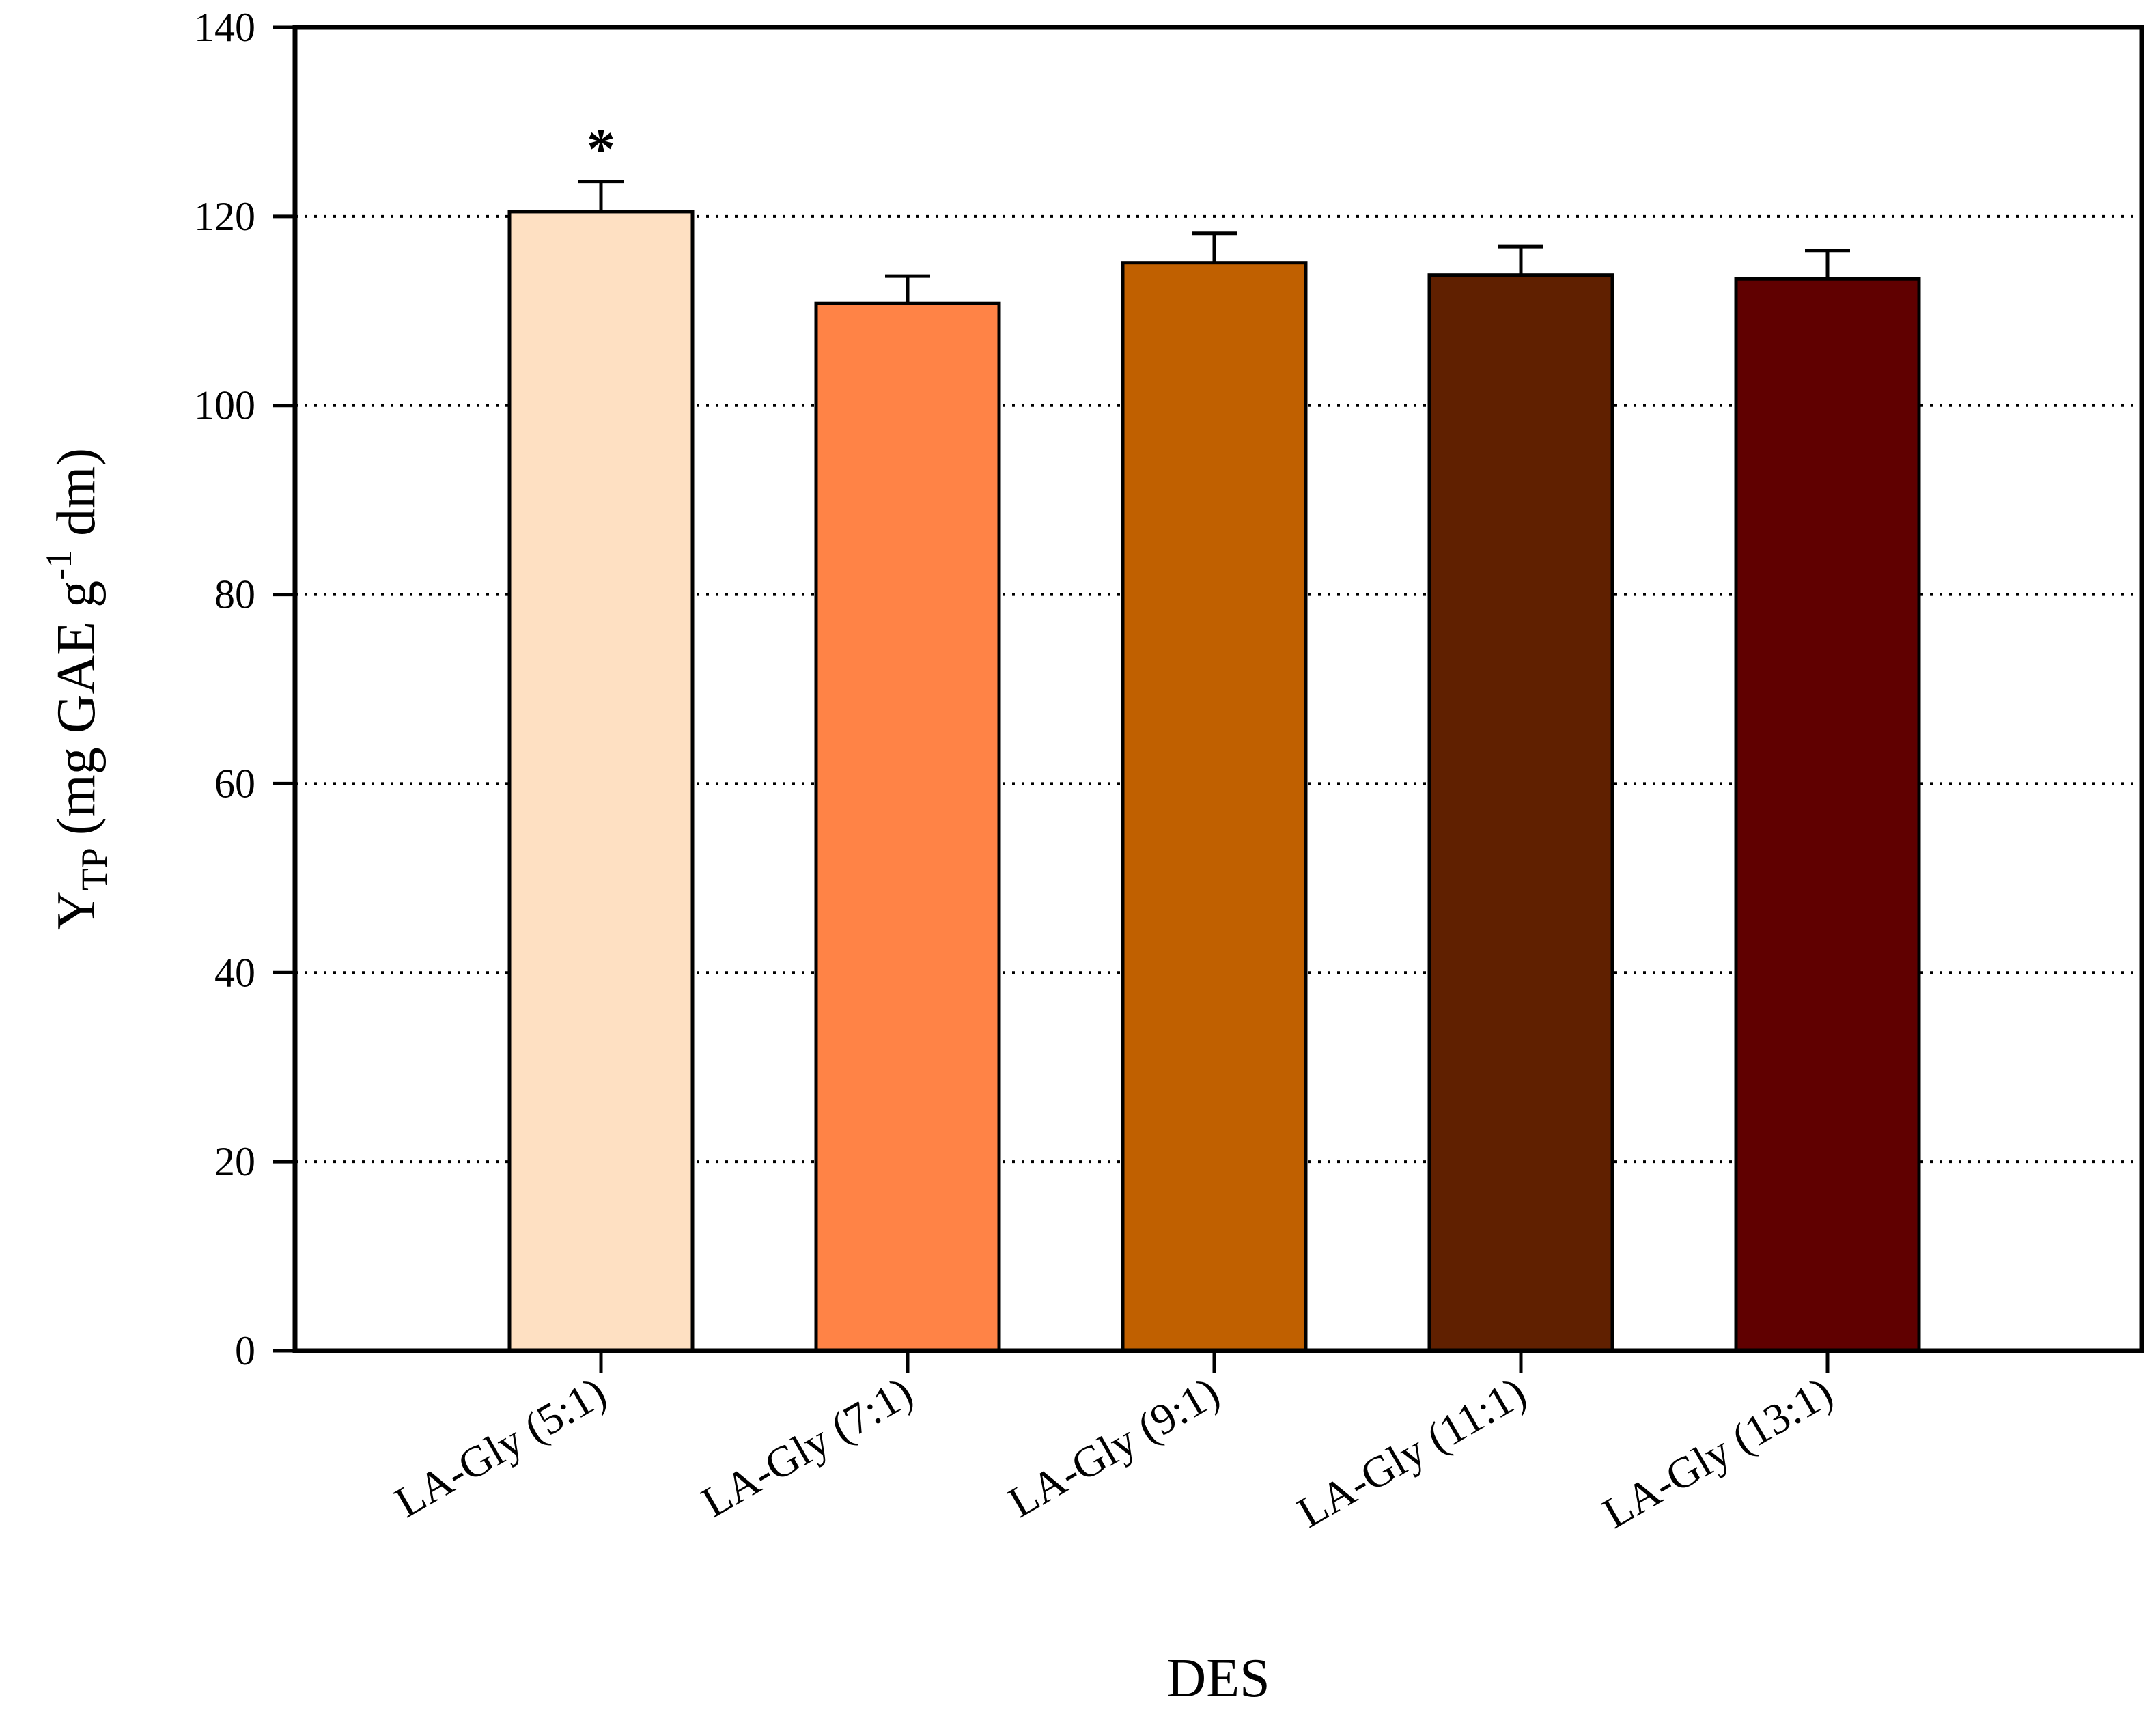  Describe the element at coordinates (76, 707) in the screenshot. I see `y-axis-title-unit-prefix: (mg GAE g` at that location.